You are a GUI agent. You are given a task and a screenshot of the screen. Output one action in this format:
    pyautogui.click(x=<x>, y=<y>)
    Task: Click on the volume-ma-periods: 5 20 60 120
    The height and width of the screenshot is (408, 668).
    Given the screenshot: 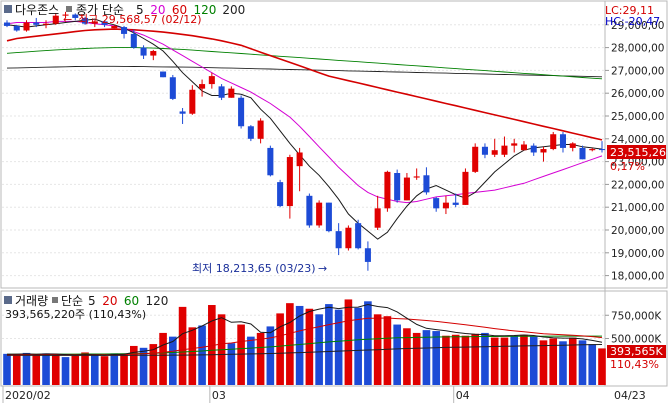 What is the action you would take?
    pyautogui.click(x=128, y=301)
    